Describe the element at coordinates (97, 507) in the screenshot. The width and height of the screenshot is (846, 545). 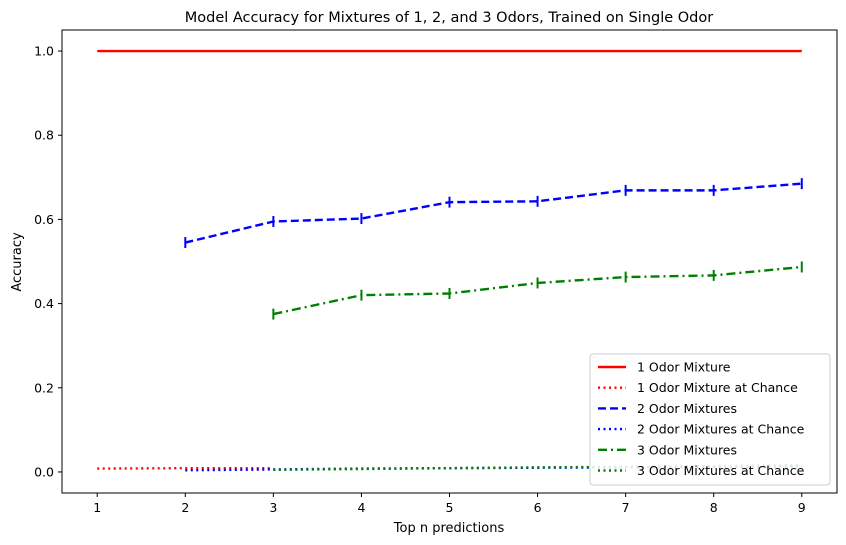
I see `x-tick-label: 1` at that location.